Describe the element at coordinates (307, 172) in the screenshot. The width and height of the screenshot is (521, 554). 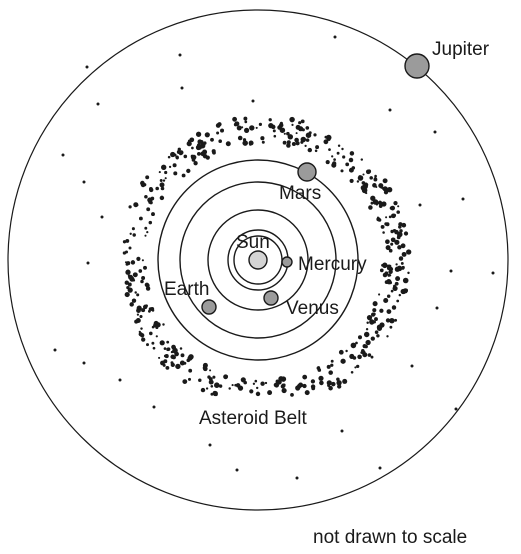
I see `mars-planet` at that location.